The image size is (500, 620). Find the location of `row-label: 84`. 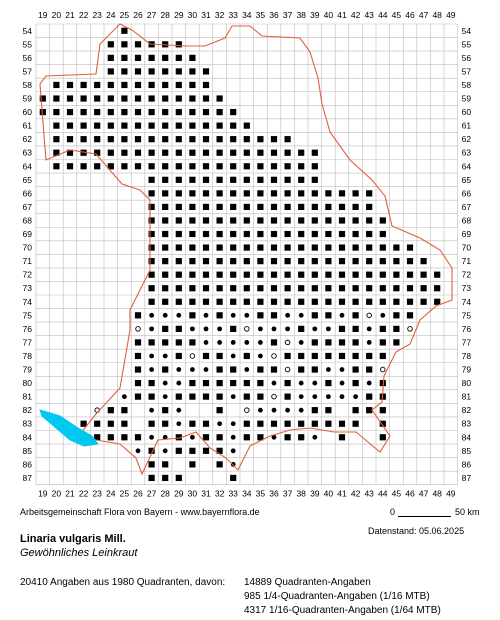

row-label: 84 is located at coordinates (28, 437).